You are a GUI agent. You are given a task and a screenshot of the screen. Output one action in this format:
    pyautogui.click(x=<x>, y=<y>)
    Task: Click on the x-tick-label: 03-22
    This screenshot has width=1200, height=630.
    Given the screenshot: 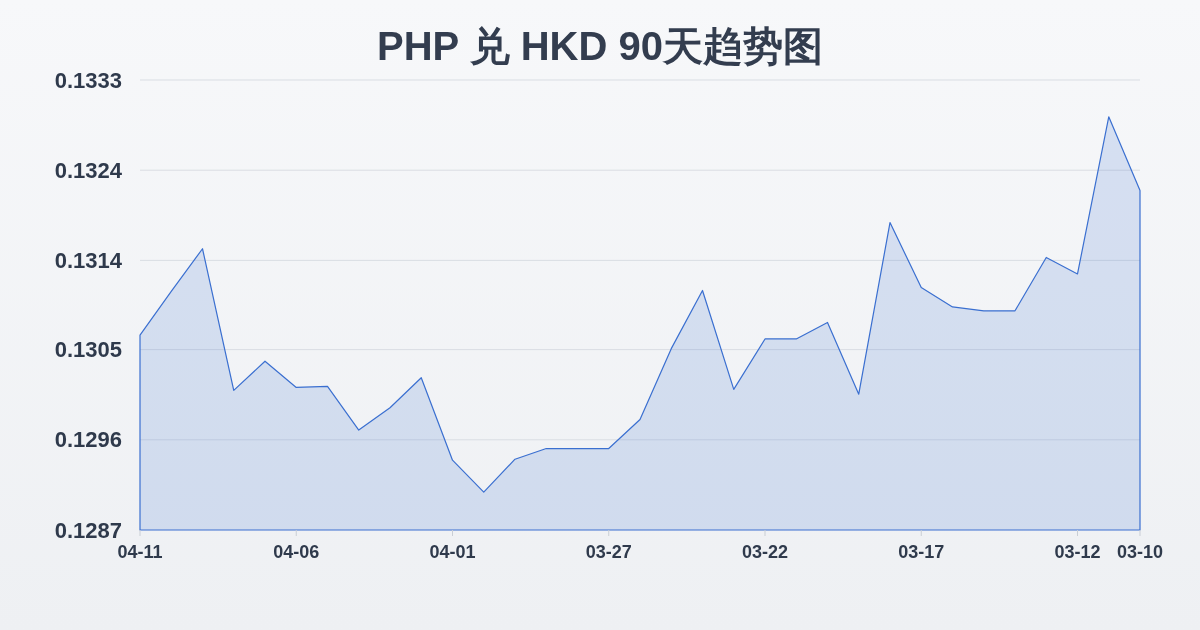 What is the action you would take?
    pyautogui.click(x=765, y=552)
    